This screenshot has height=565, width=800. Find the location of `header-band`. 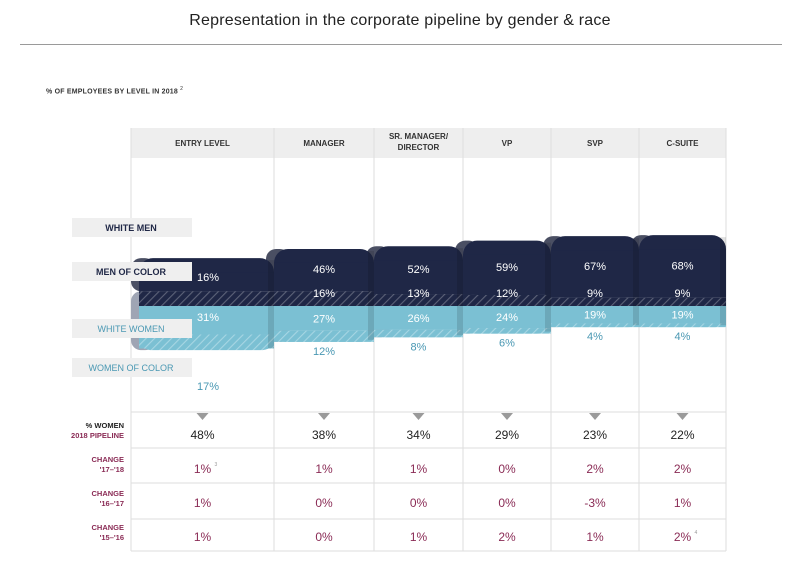

header-band is located at coordinates (428, 143).